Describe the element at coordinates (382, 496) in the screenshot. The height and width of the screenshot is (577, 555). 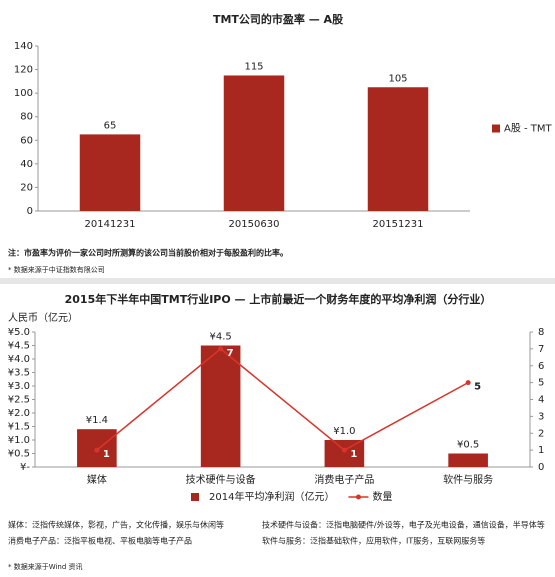
I see `legend-label: 数量` at that location.